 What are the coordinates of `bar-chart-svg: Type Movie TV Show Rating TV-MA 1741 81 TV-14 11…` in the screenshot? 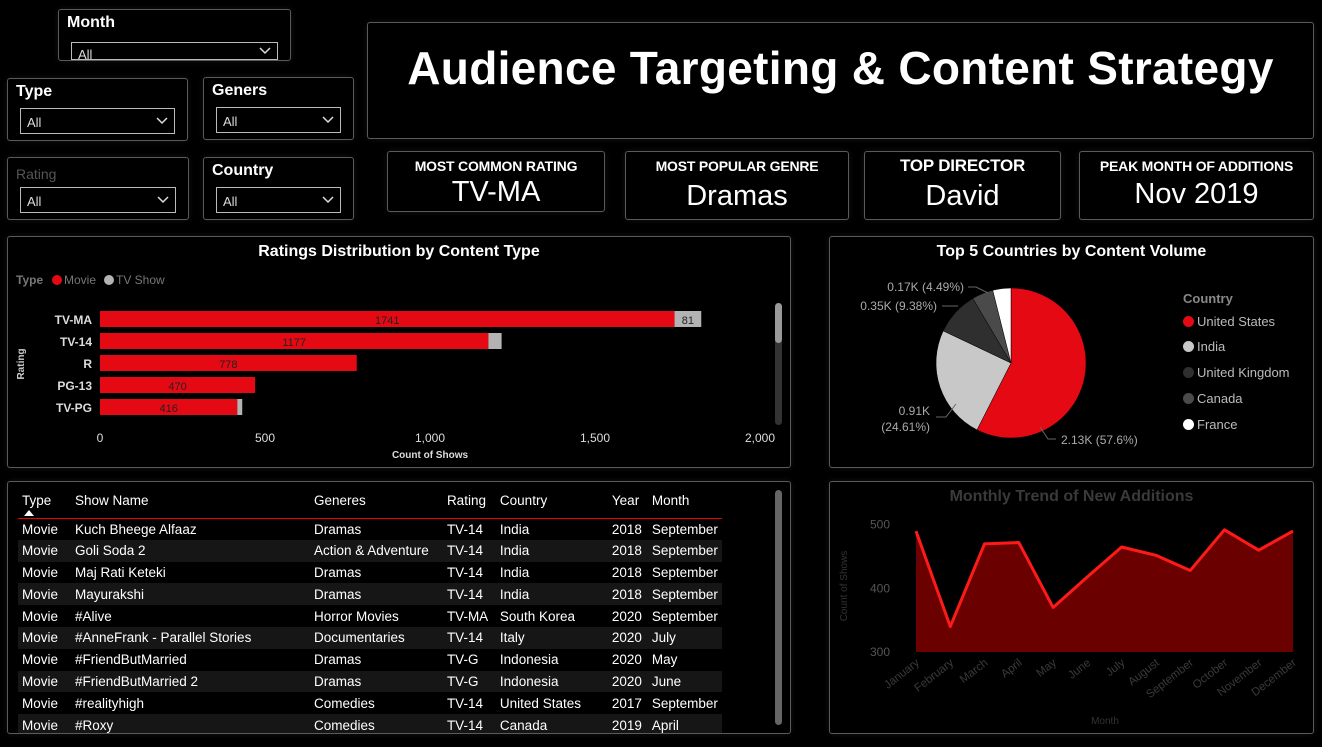 It's located at (395, 367).